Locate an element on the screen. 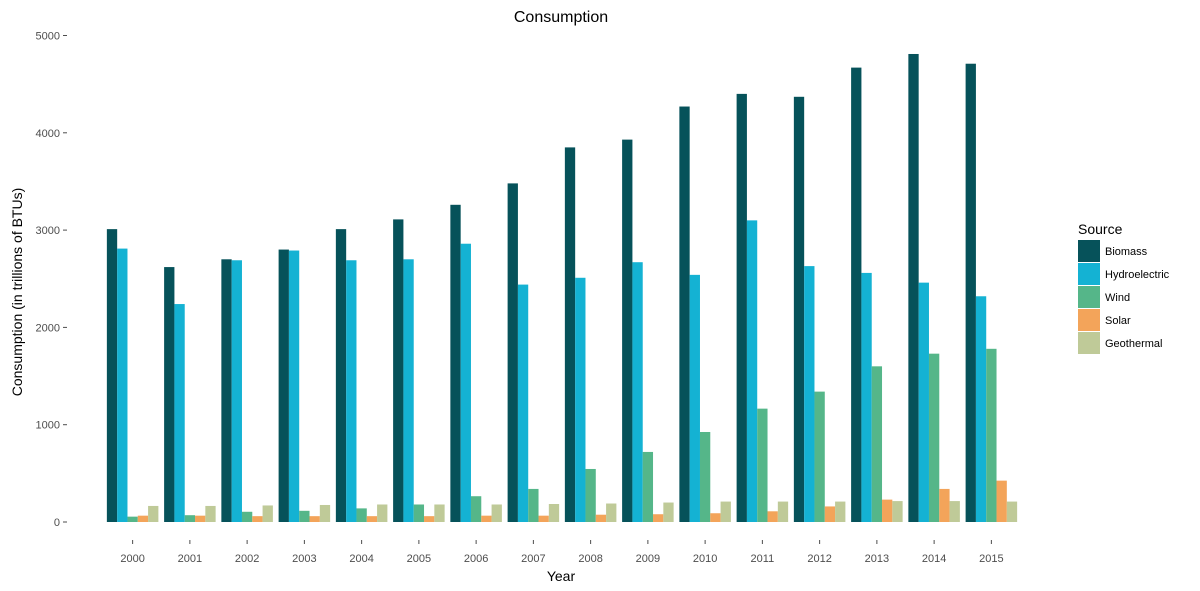  x-tick-label: 2012 is located at coordinates (819, 559).